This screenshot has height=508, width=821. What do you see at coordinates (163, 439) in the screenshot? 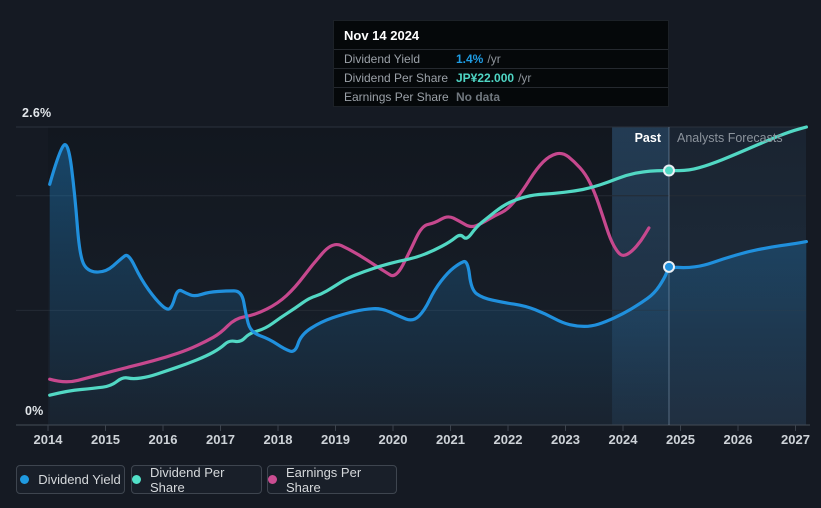
I see `x-tick-label: 2016` at bounding box center [163, 439].